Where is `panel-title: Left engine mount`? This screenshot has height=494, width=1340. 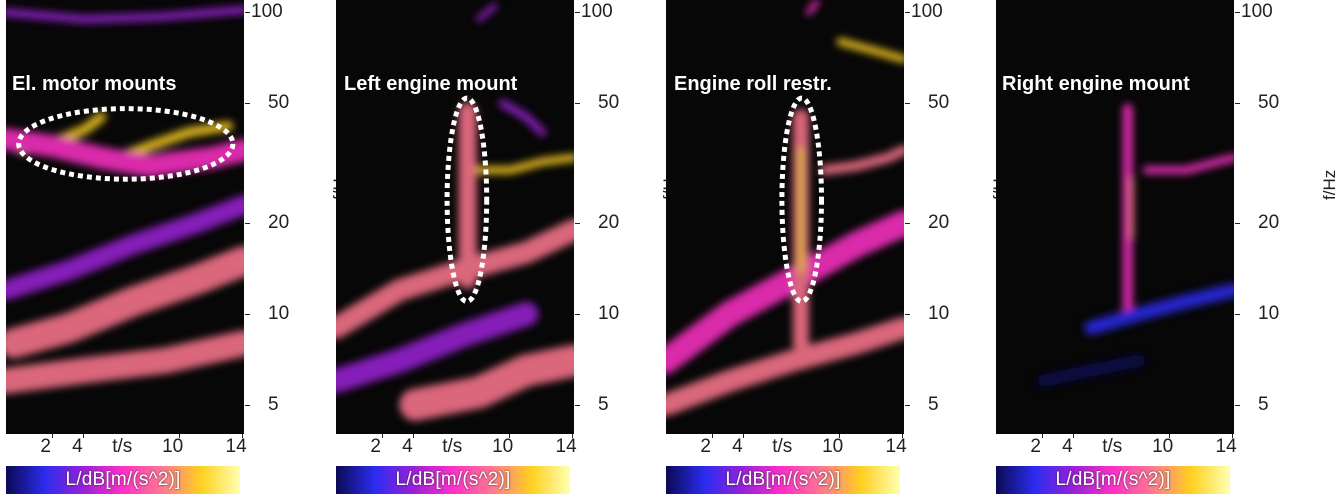 panel-title: Left engine mount is located at coordinates (431, 84).